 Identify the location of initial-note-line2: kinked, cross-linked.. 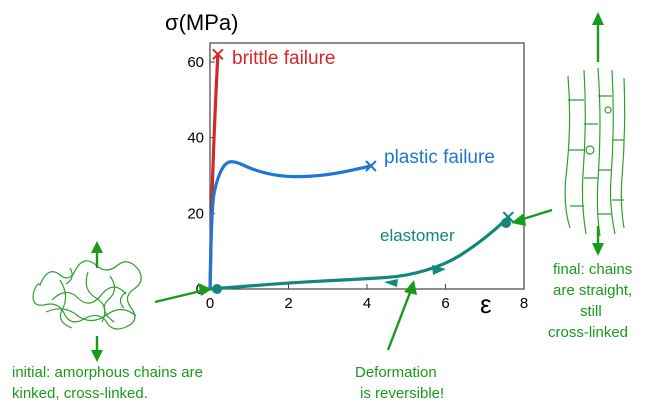
(80, 393).